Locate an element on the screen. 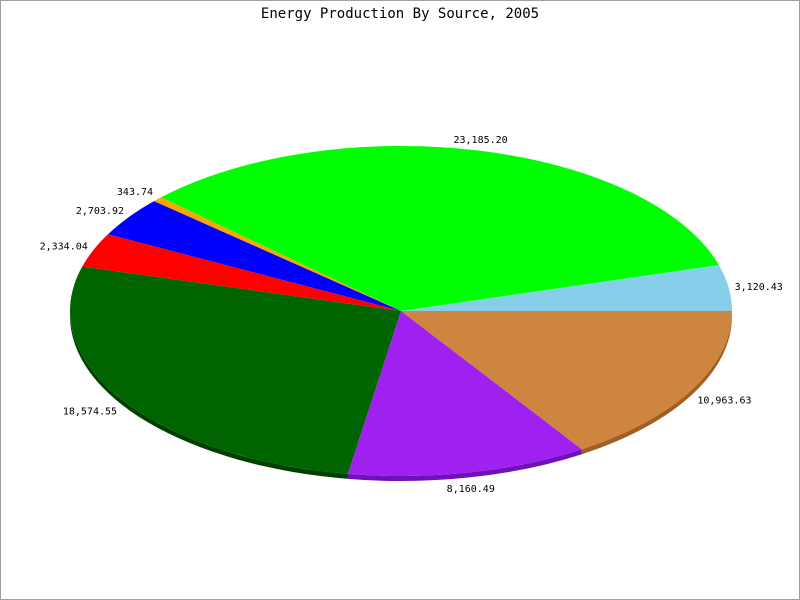  pie-slice-label-1: 23,185.20 is located at coordinates (481, 140).